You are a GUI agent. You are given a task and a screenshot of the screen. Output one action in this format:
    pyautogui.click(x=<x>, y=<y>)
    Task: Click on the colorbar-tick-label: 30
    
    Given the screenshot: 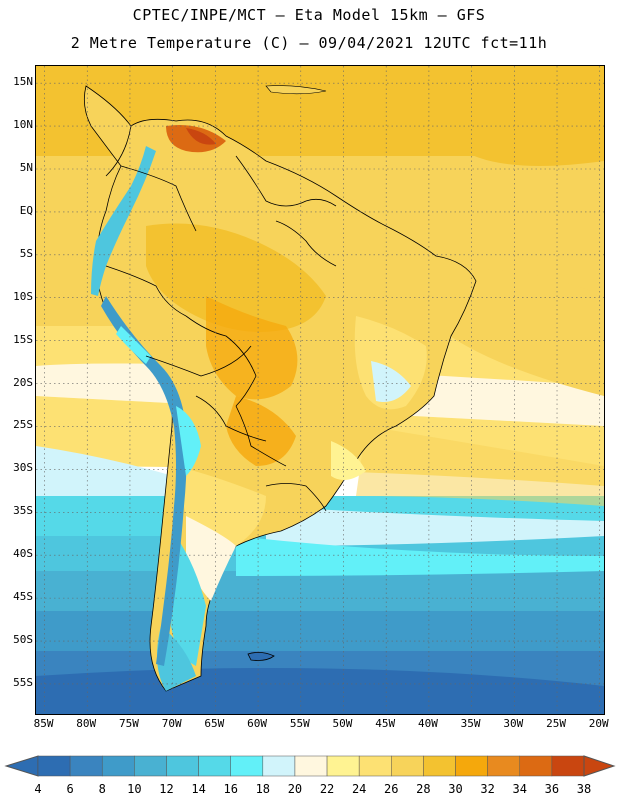 What is the action you would take?
    pyautogui.click(x=455, y=789)
    